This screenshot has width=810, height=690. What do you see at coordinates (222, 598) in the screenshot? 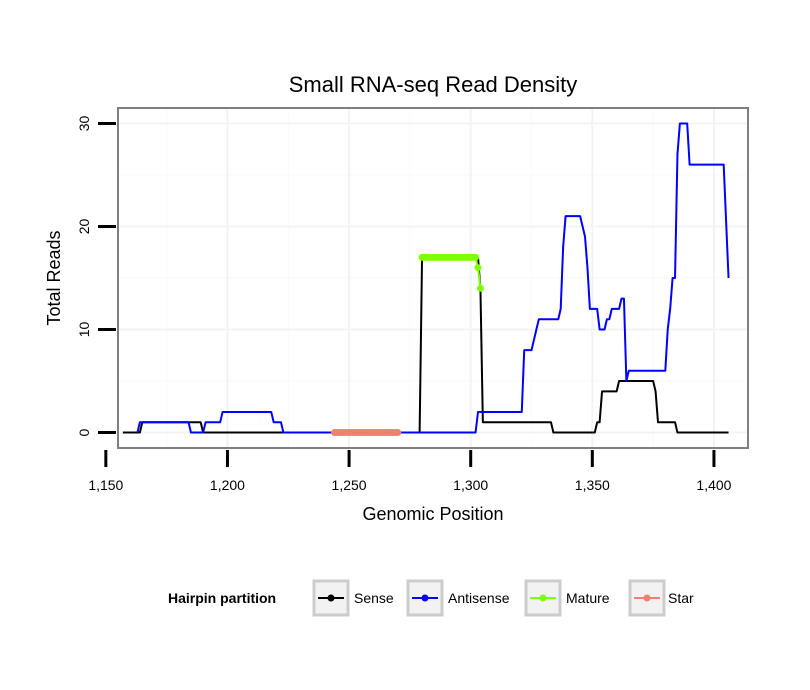
I see `legend-title: Hairpin partition` at bounding box center [222, 598].